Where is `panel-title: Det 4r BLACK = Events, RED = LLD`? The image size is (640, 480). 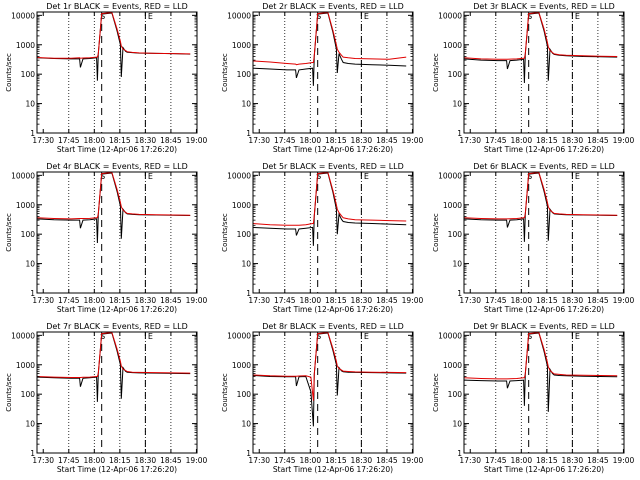
panel-title: Det 4r BLACK = Events, RED = LLD is located at coordinates (117, 166).